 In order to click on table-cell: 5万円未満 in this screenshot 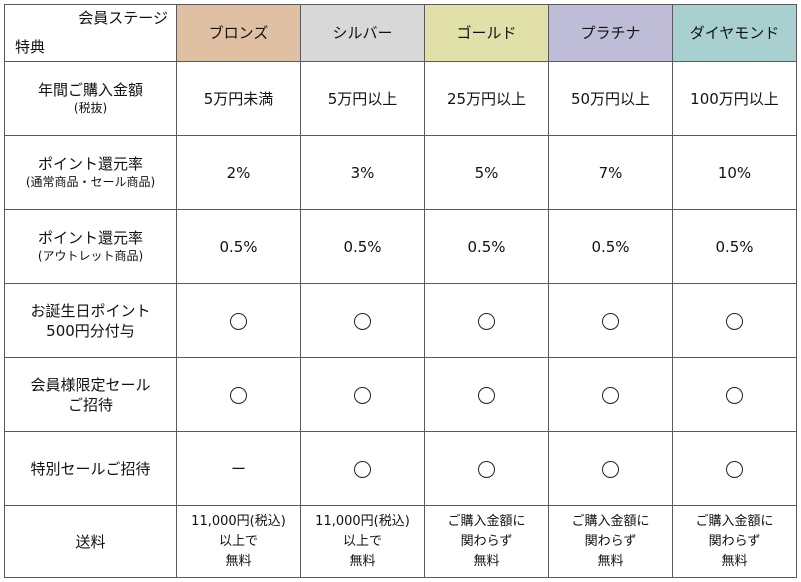, I will do `click(238, 98)`.